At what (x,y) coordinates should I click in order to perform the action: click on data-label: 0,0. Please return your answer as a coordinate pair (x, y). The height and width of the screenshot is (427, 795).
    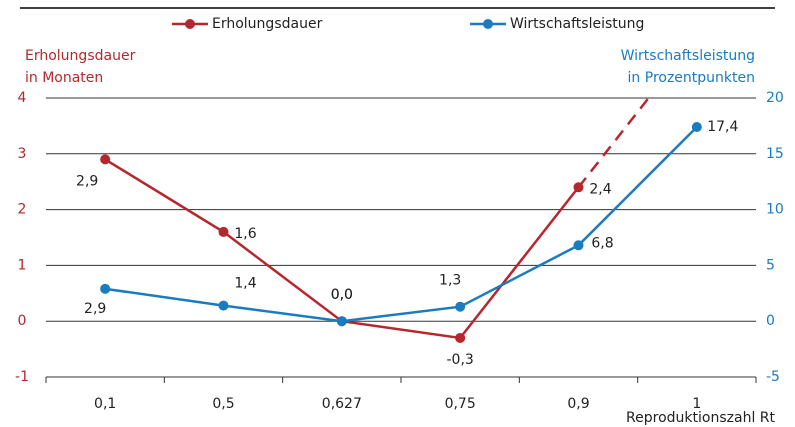
    Looking at the image, I should click on (342, 295).